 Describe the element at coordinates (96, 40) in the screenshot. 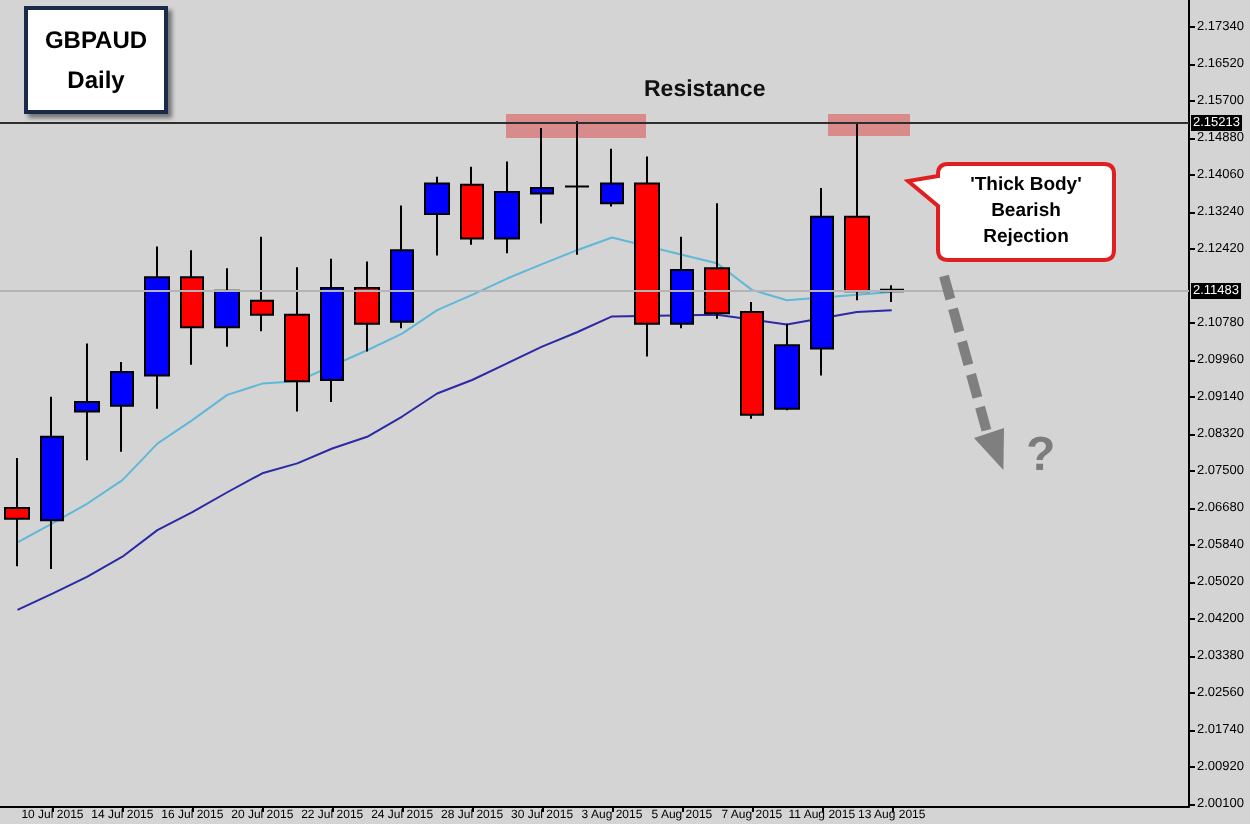

I see `text: GBPAUD` at that location.